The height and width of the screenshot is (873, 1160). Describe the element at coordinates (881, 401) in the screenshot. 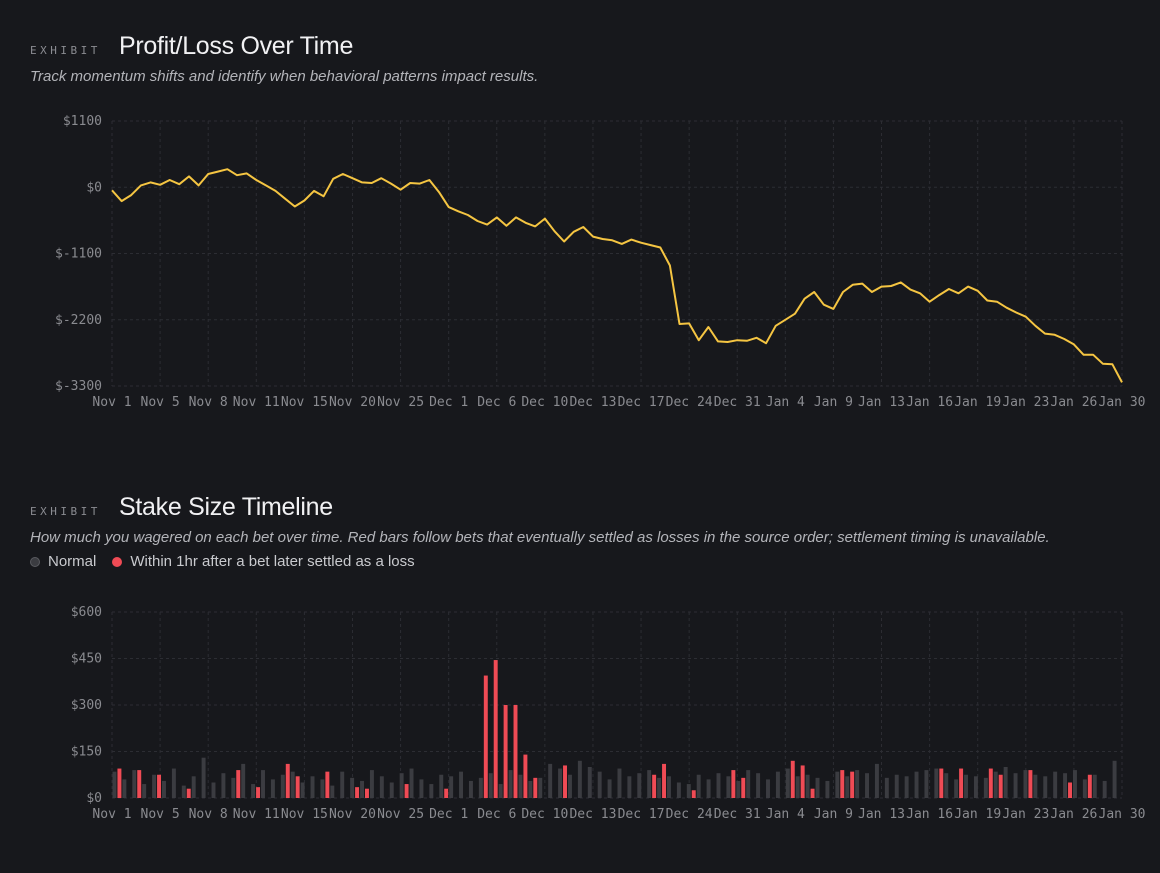

I see `pnl-x-tick-label: Jan 13` at that location.